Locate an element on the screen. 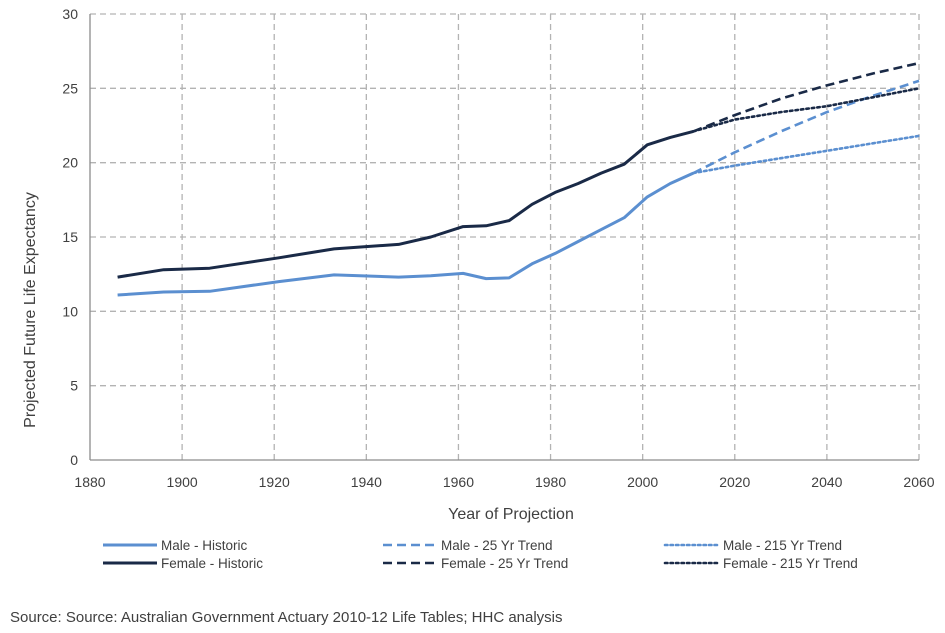  series-line-male-25-yr-trend is located at coordinates (806, 127).